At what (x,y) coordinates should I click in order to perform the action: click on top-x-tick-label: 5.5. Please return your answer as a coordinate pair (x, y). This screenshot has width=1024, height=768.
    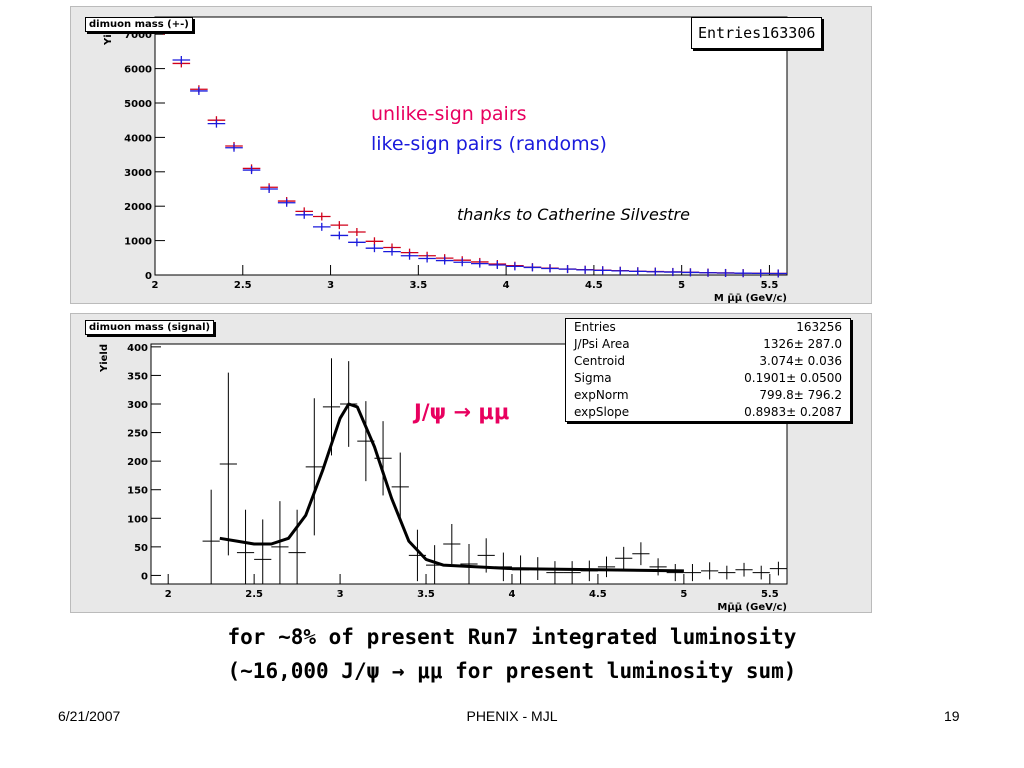
    Looking at the image, I should click on (770, 285).